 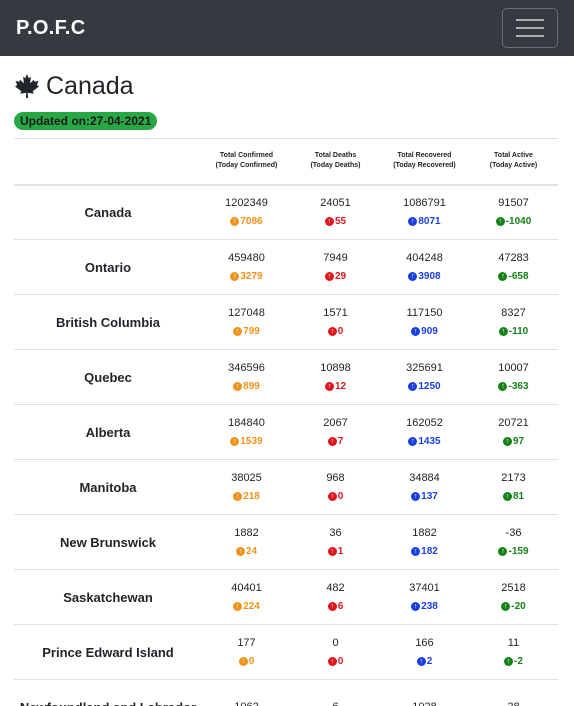 What do you see at coordinates (518, 441) in the screenshot?
I see `active-today-value: 97` at bounding box center [518, 441].